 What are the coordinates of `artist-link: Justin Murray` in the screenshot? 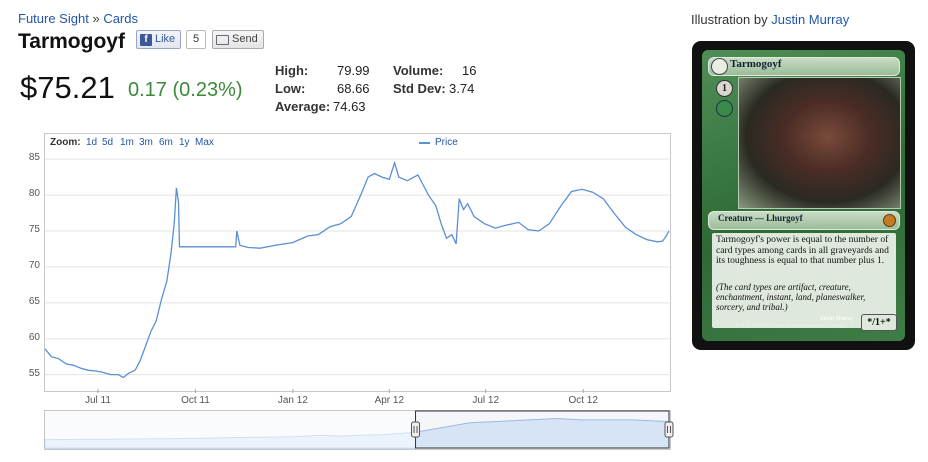 It's located at (810, 19).